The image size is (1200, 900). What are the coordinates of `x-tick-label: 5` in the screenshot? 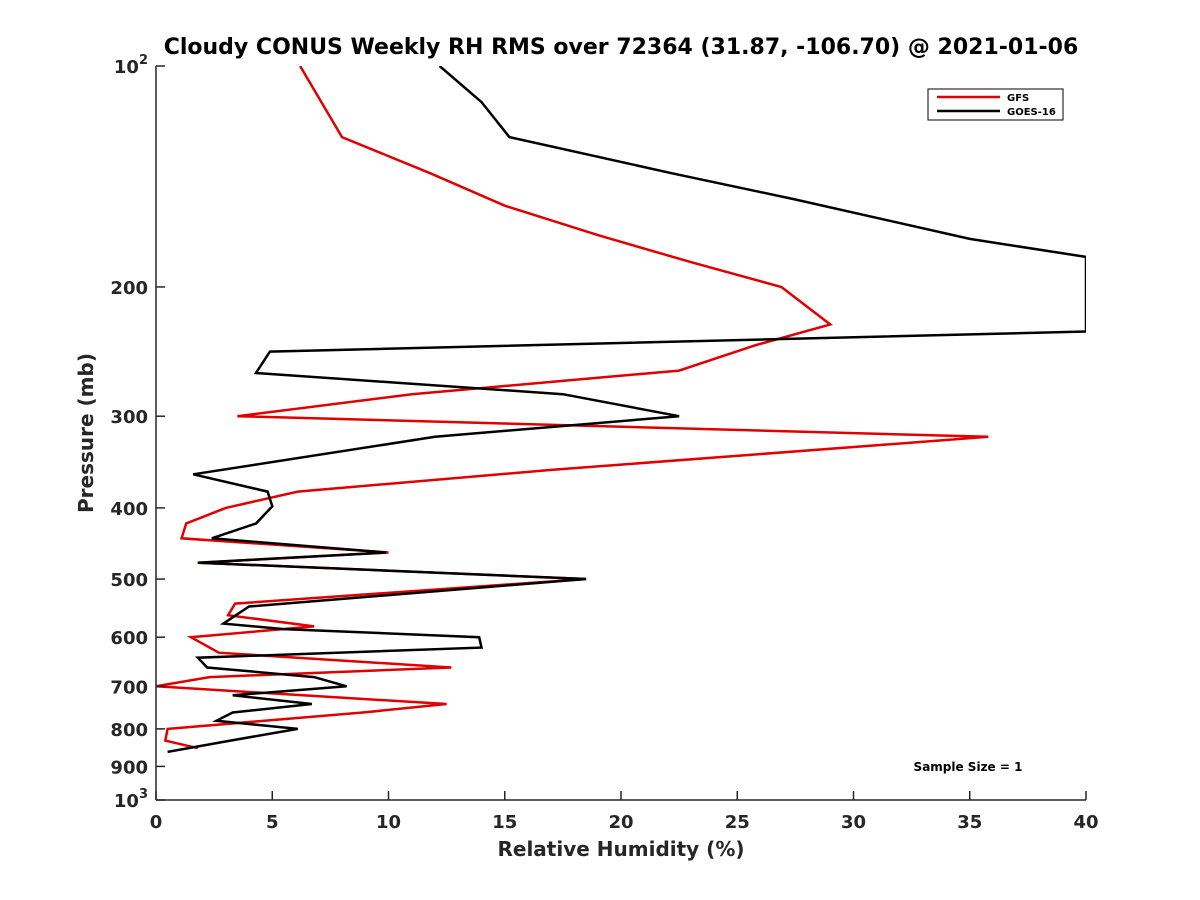 It's located at (272, 822).